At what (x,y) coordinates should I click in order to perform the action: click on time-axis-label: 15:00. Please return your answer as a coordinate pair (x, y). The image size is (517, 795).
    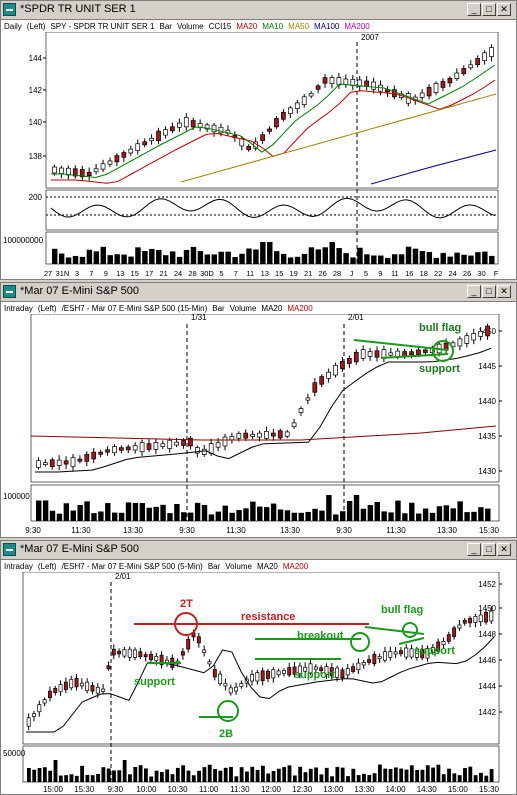
    Looking at the image, I should click on (458, 789).